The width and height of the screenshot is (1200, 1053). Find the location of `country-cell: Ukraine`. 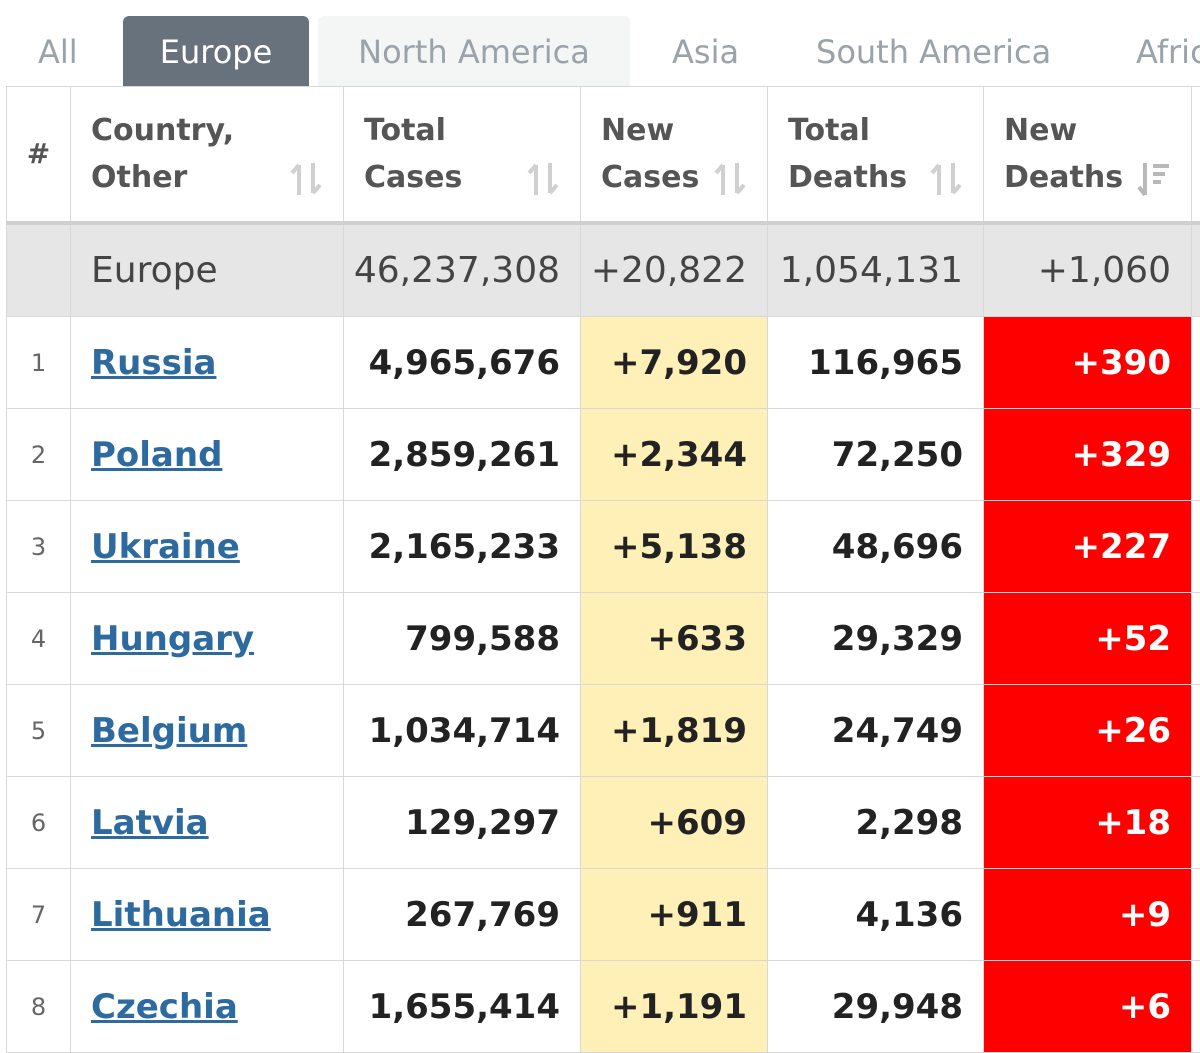

country-cell: Ukraine is located at coordinates (207, 546).